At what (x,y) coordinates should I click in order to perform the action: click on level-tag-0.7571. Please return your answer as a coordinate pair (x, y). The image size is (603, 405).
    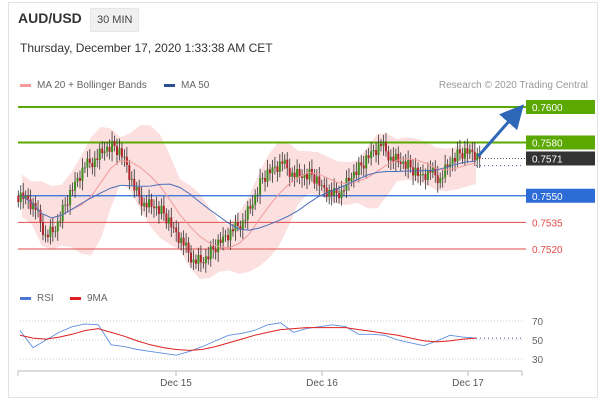
    Looking at the image, I should click on (560, 158).